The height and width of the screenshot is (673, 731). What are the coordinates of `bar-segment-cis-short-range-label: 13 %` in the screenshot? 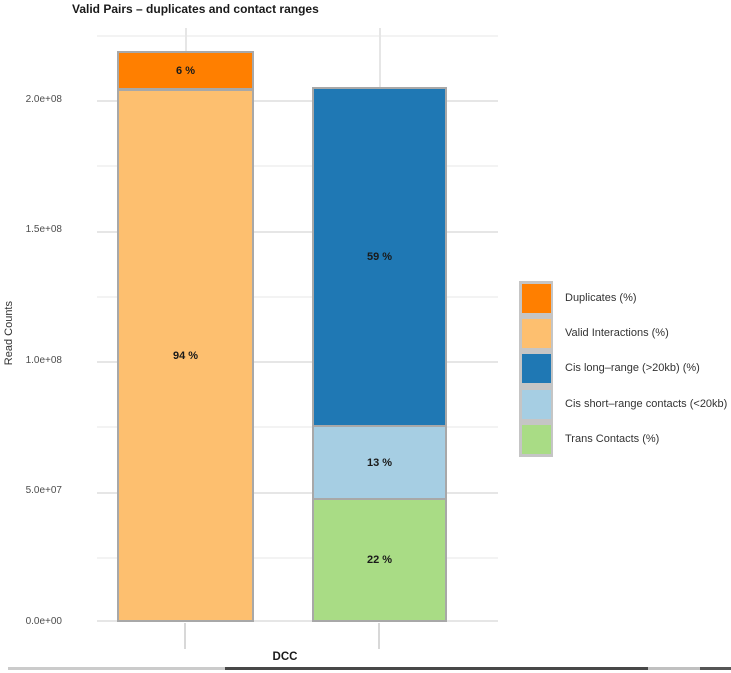 It's located at (379, 462).